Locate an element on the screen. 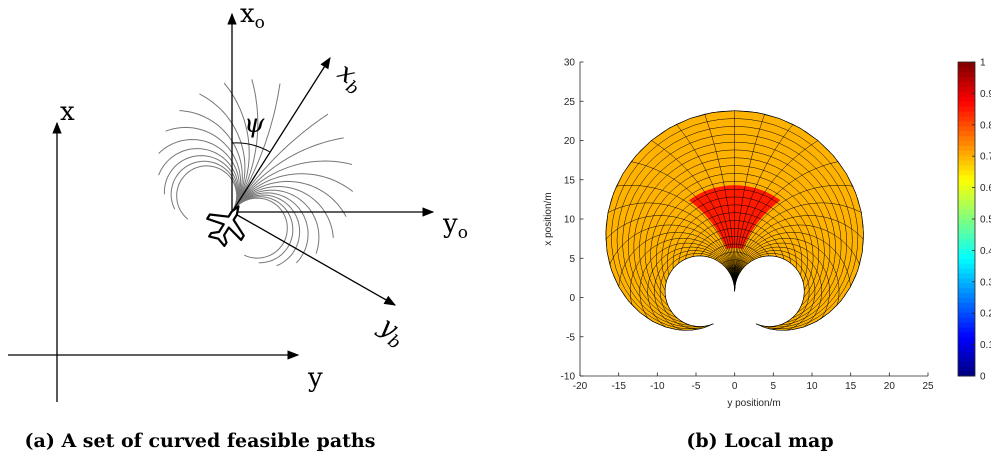 The image size is (991, 468). label-main: x is located at coordinates (247, 14).